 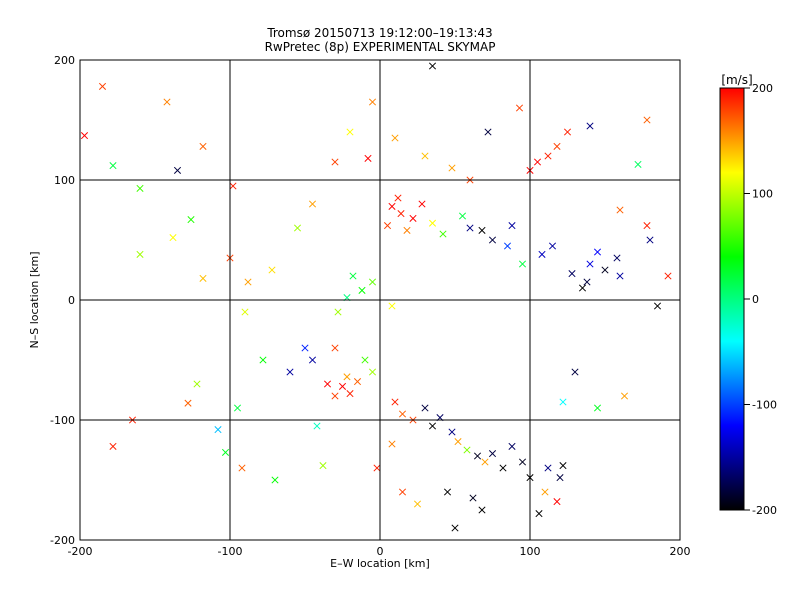 What do you see at coordinates (680, 551) in the screenshot?
I see `x-tick-label: 200` at bounding box center [680, 551].